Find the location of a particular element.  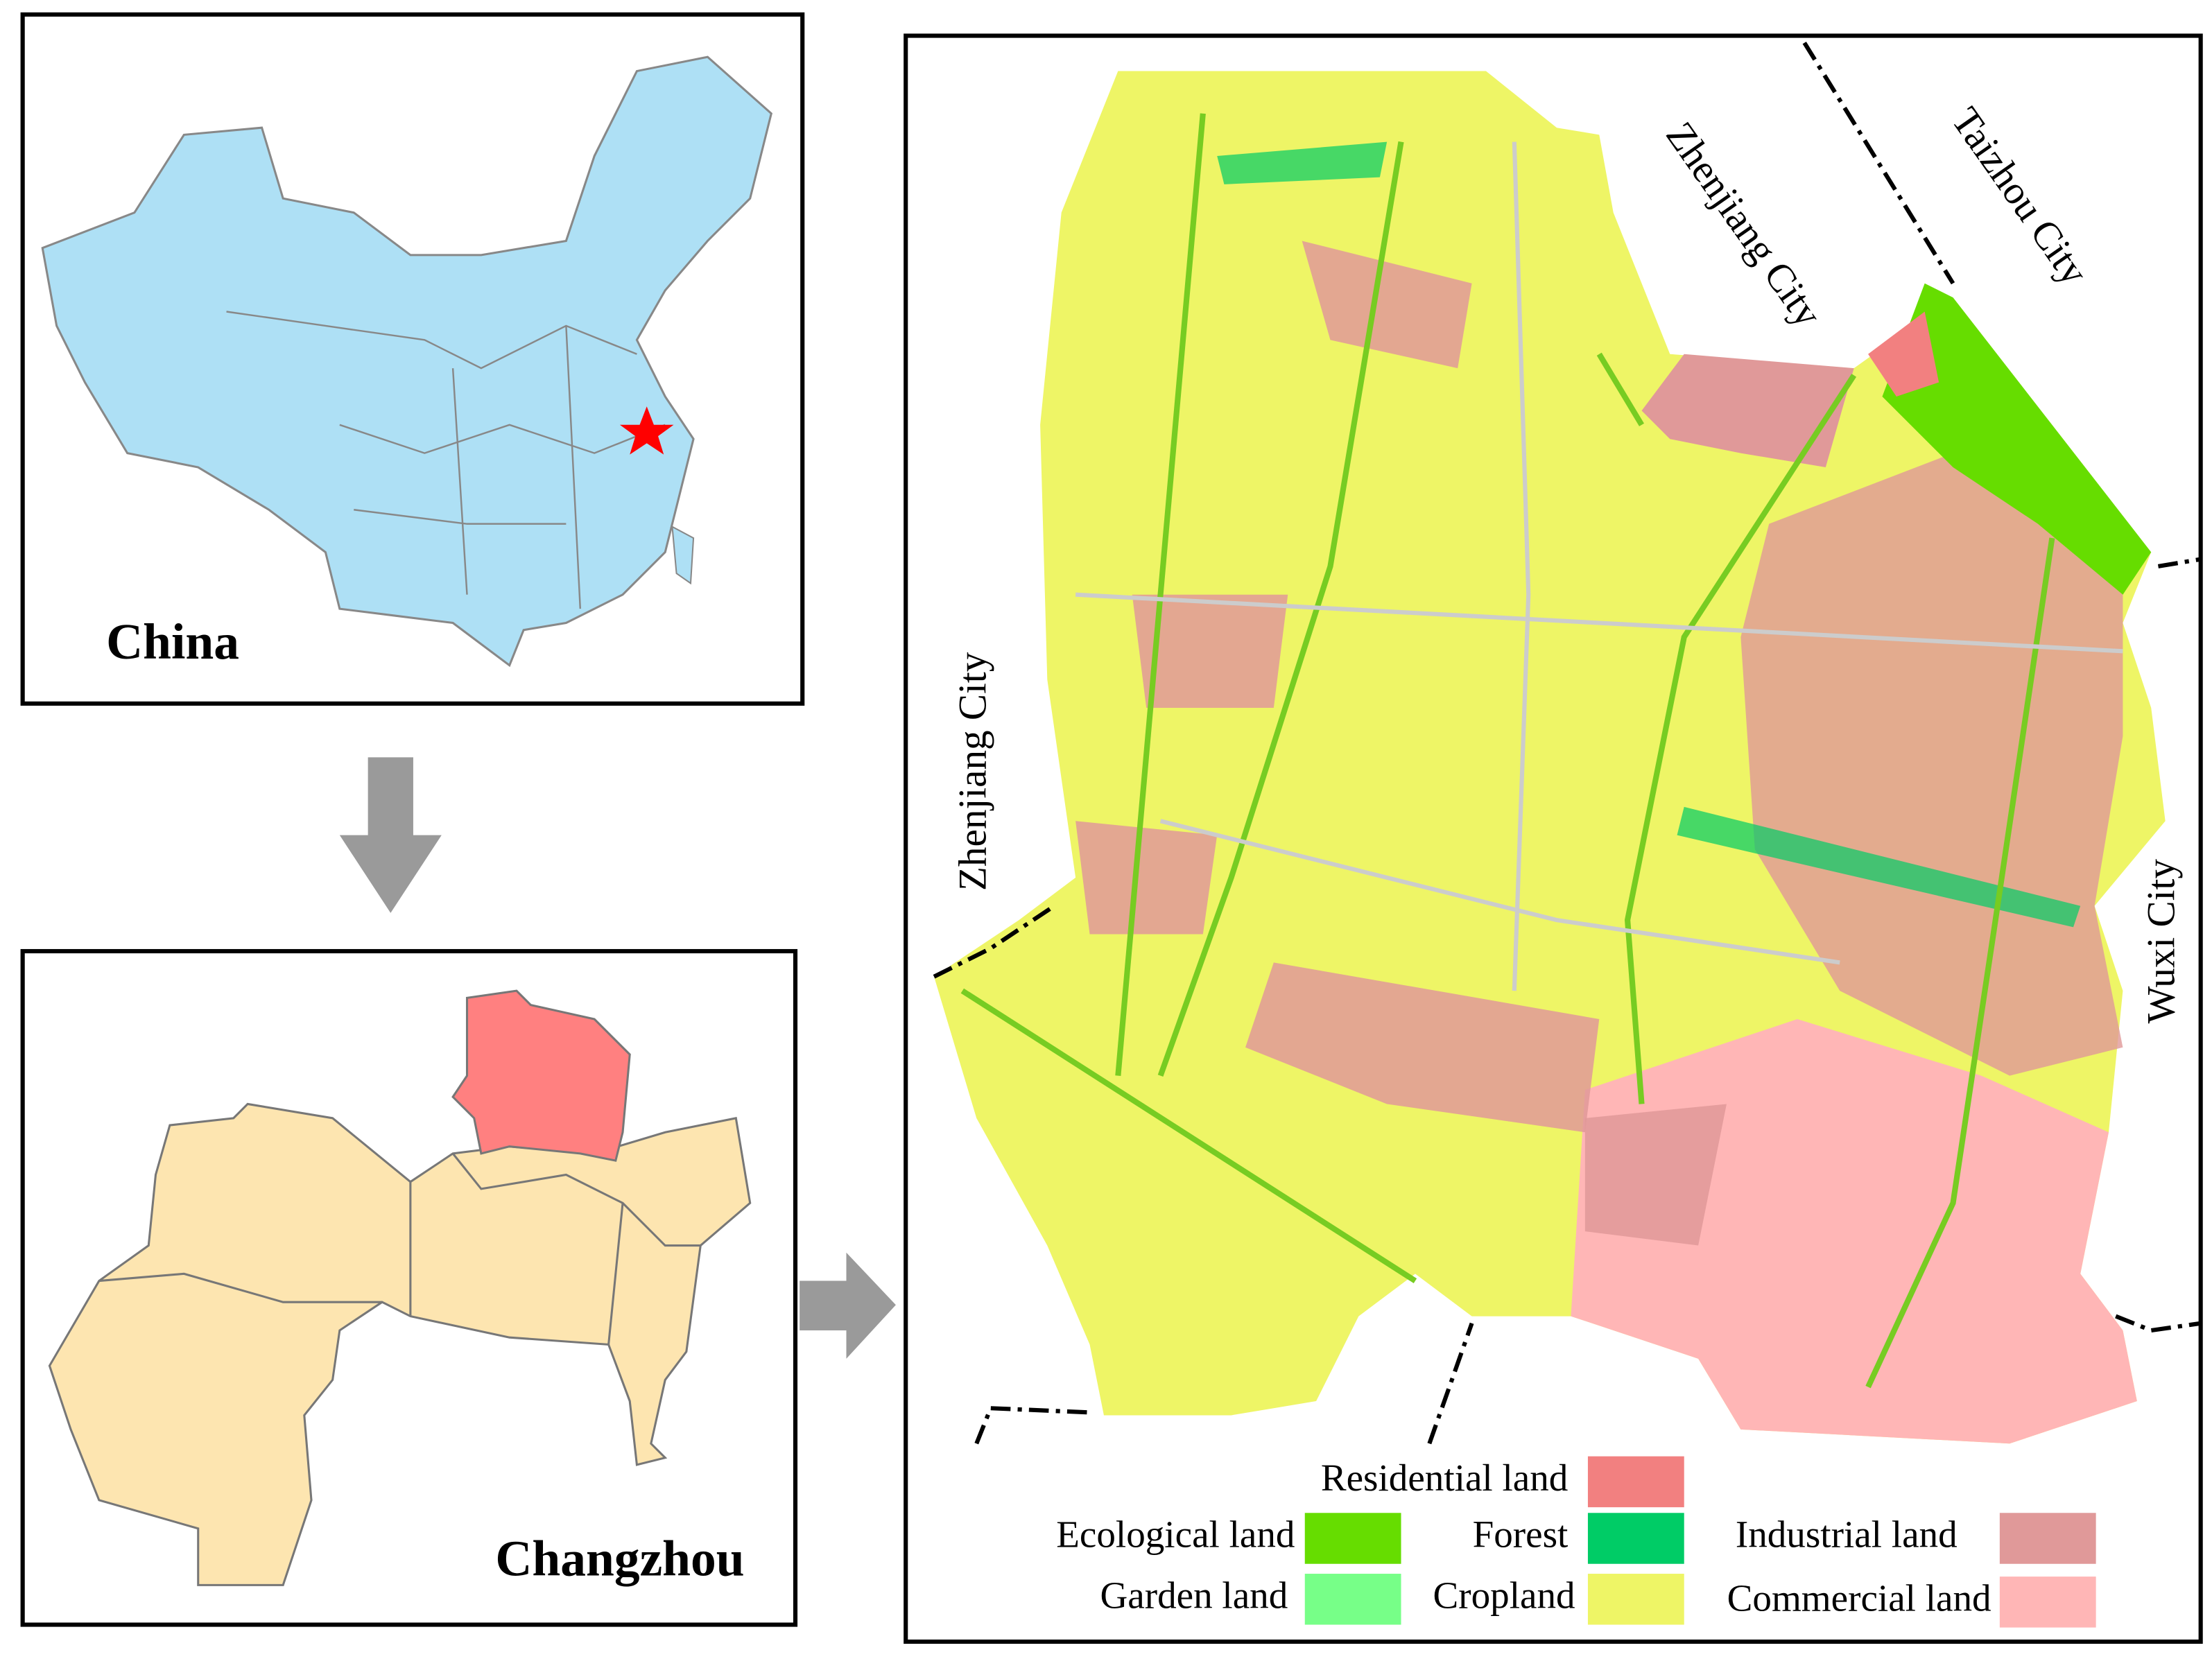

legend-label: Garden land is located at coordinates (1194, 1595).